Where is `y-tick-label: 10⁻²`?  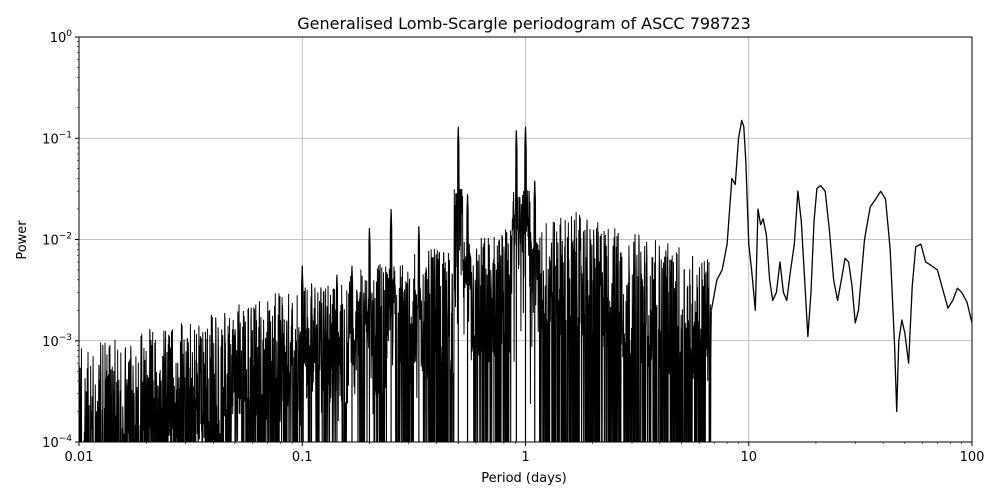
y-tick-label: 10⁻² is located at coordinates (57, 240).